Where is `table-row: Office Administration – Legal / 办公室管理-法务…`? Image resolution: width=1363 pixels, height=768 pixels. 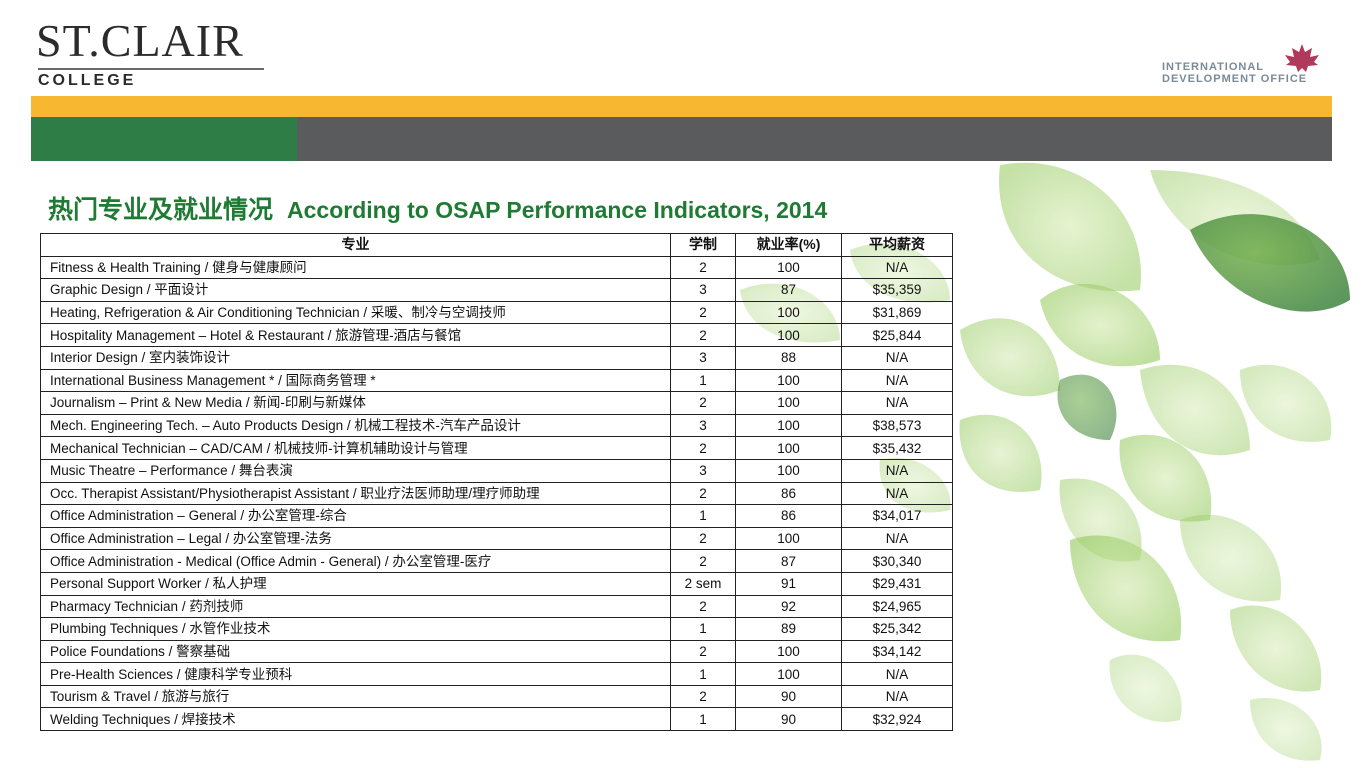
table-row: Office Administration – Legal / 办公室管理-法务… is located at coordinates (496, 538).